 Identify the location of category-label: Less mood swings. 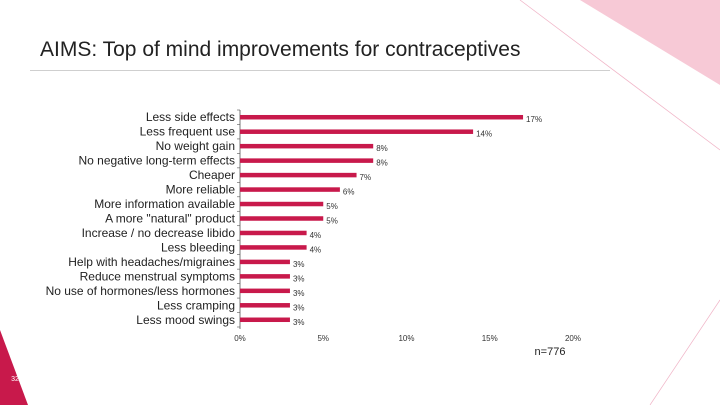
(185, 320).